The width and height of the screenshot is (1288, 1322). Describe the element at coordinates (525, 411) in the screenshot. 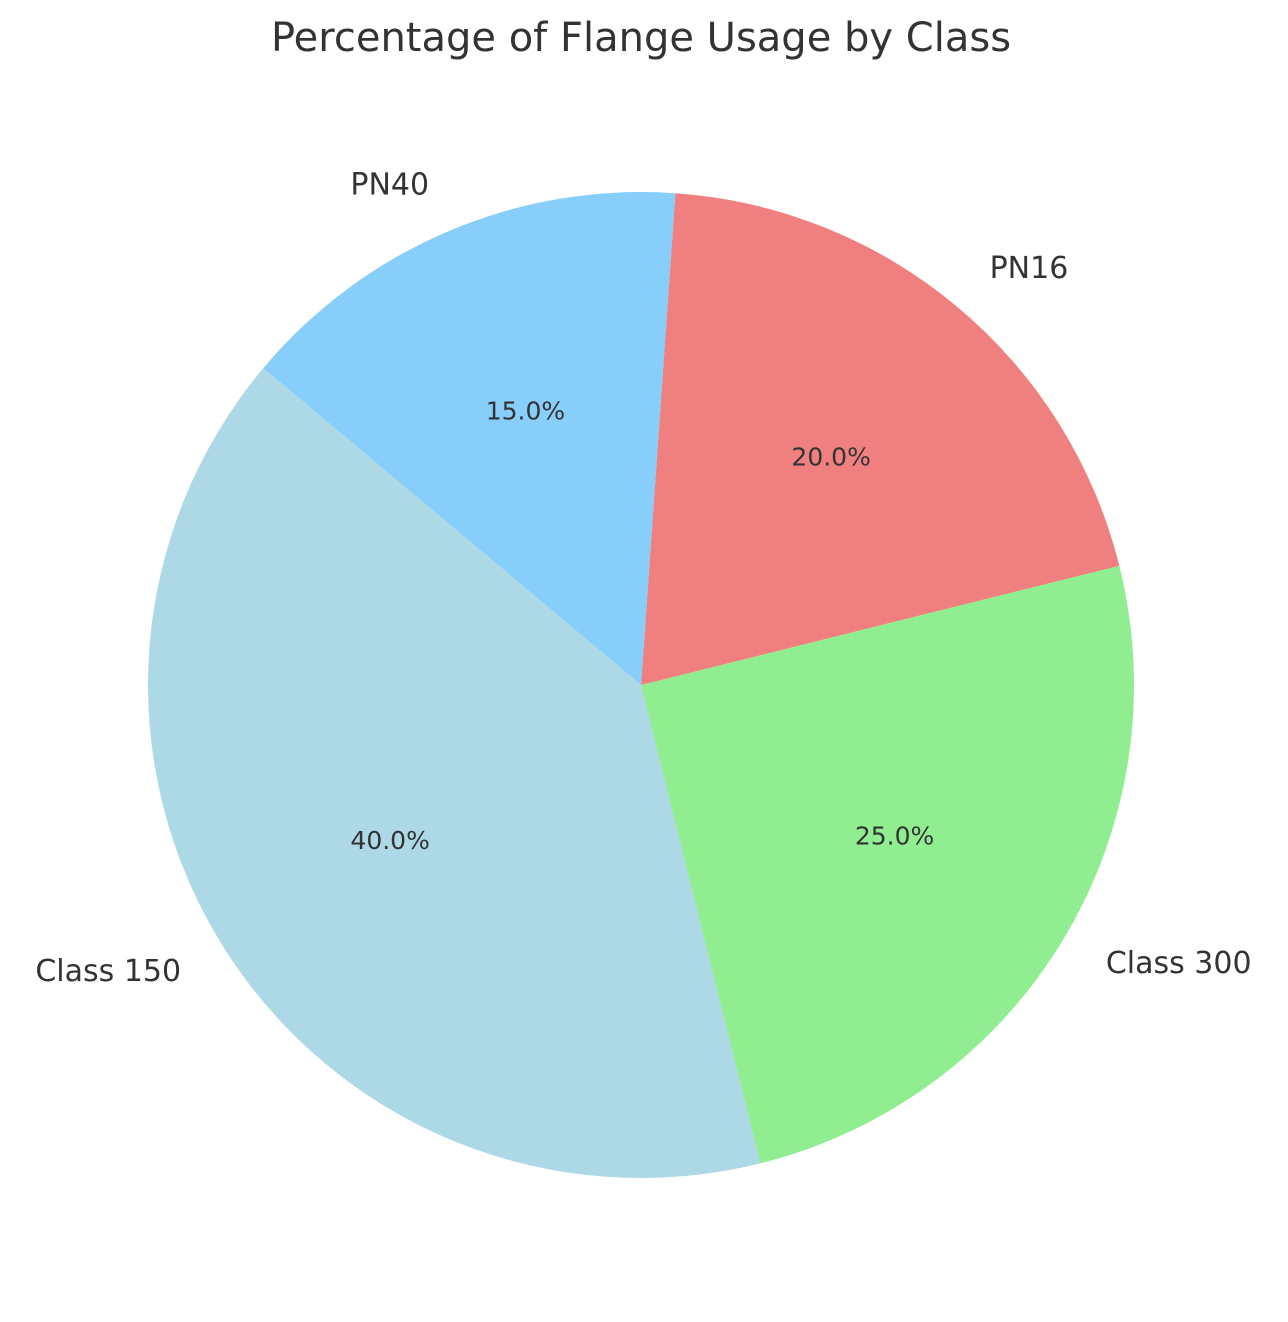

I see `value-label: 15.0%` at that location.